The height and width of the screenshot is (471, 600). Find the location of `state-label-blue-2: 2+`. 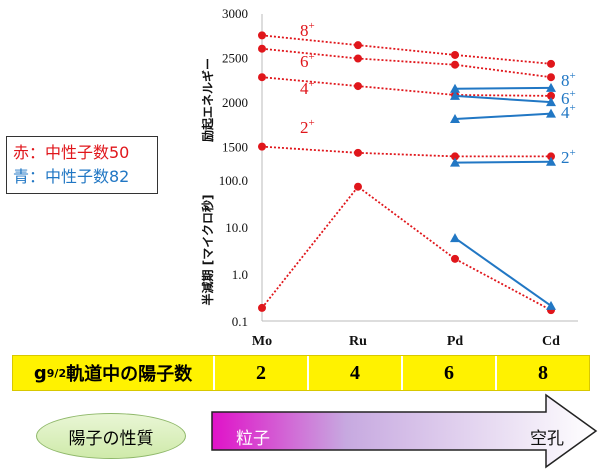

state-label-blue-2: 2+ is located at coordinates (568, 157).